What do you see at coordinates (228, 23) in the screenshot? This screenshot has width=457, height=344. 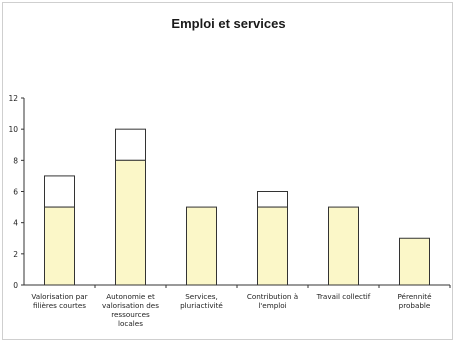 I see `chart-title: Emploi et services` at bounding box center [228, 23].